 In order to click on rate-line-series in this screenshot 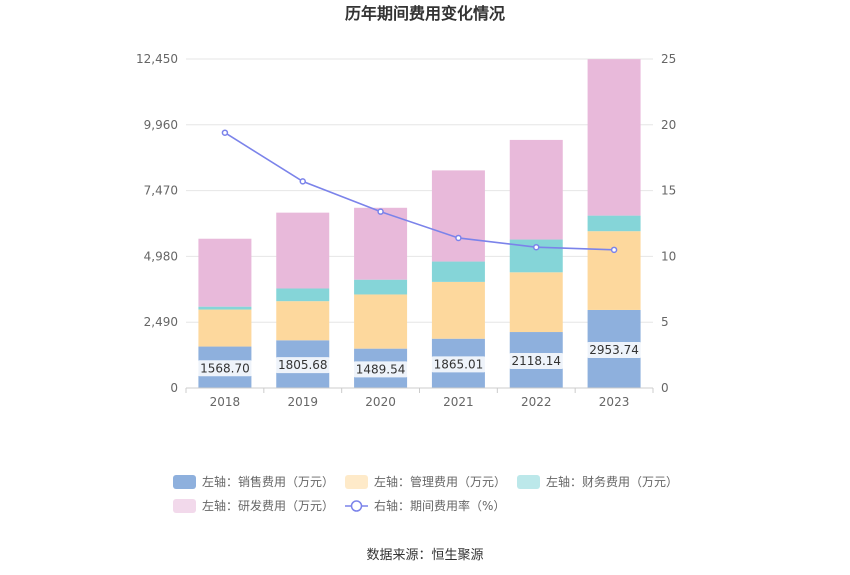, I will do `click(419, 191)`.